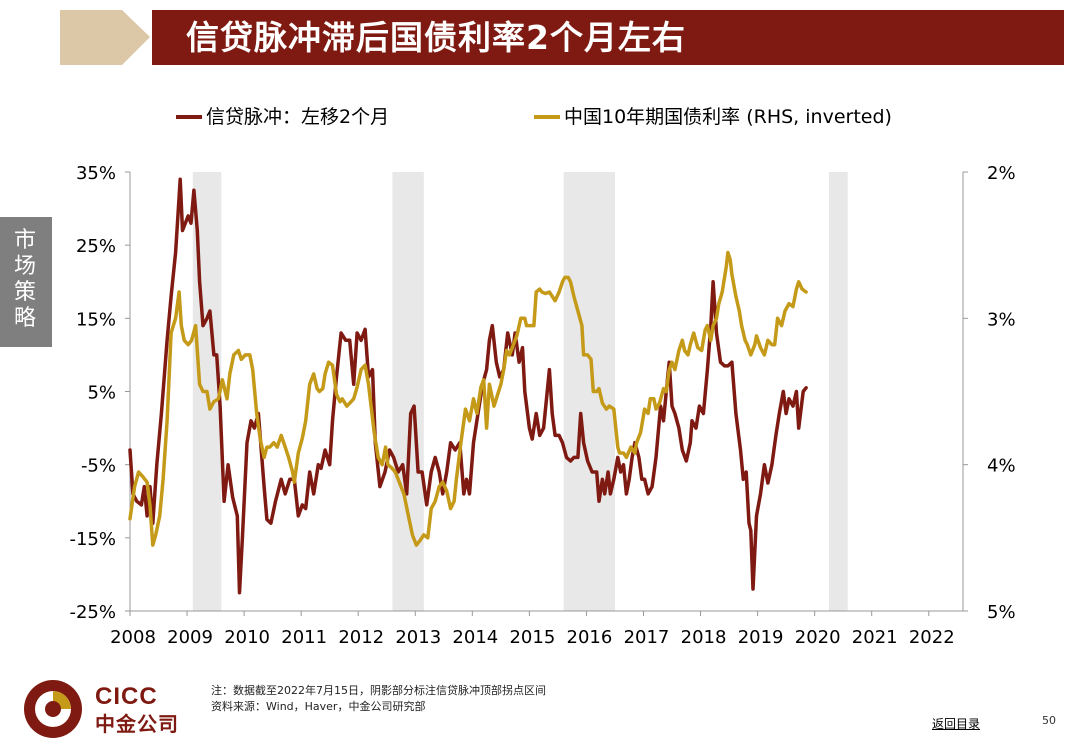 The width and height of the screenshot is (1080, 755). Describe the element at coordinates (92, 612) in the screenshot. I see `left-tick-label: -25%` at that location.